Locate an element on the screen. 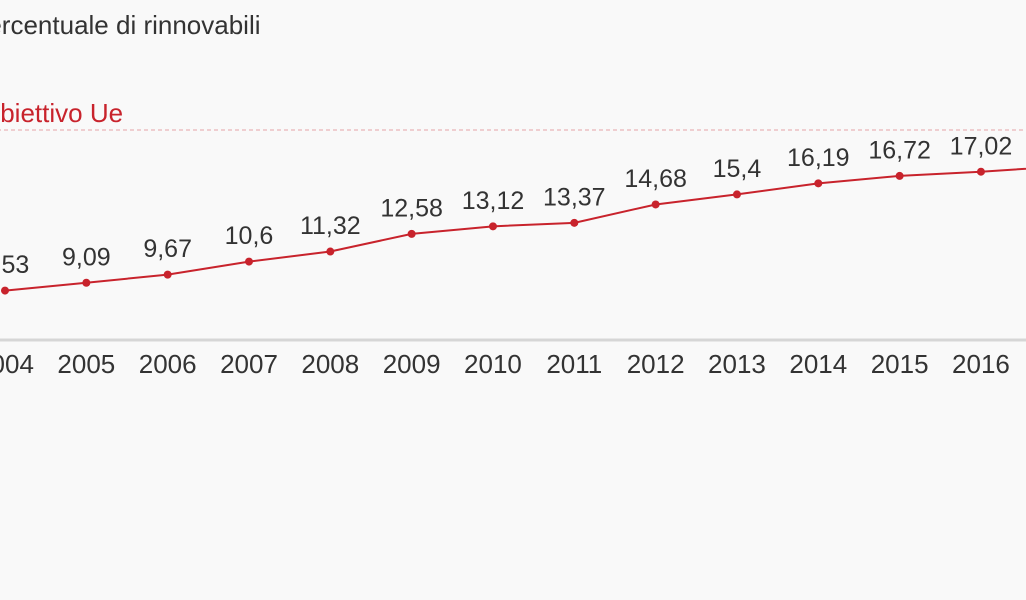 The height and width of the screenshot is (600, 1026). value-label: 9,09 is located at coordinates (86, 257).